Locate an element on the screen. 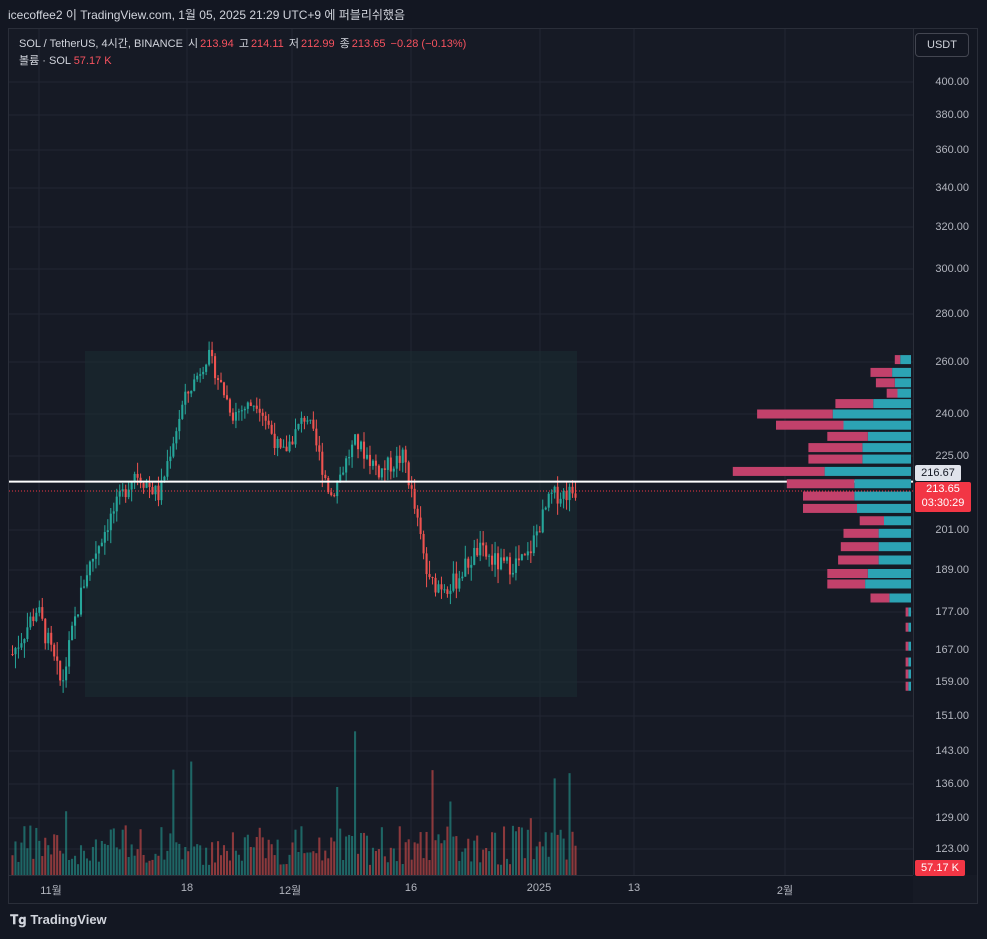  low-value: 212.99 is located at coordinates (317, 44).